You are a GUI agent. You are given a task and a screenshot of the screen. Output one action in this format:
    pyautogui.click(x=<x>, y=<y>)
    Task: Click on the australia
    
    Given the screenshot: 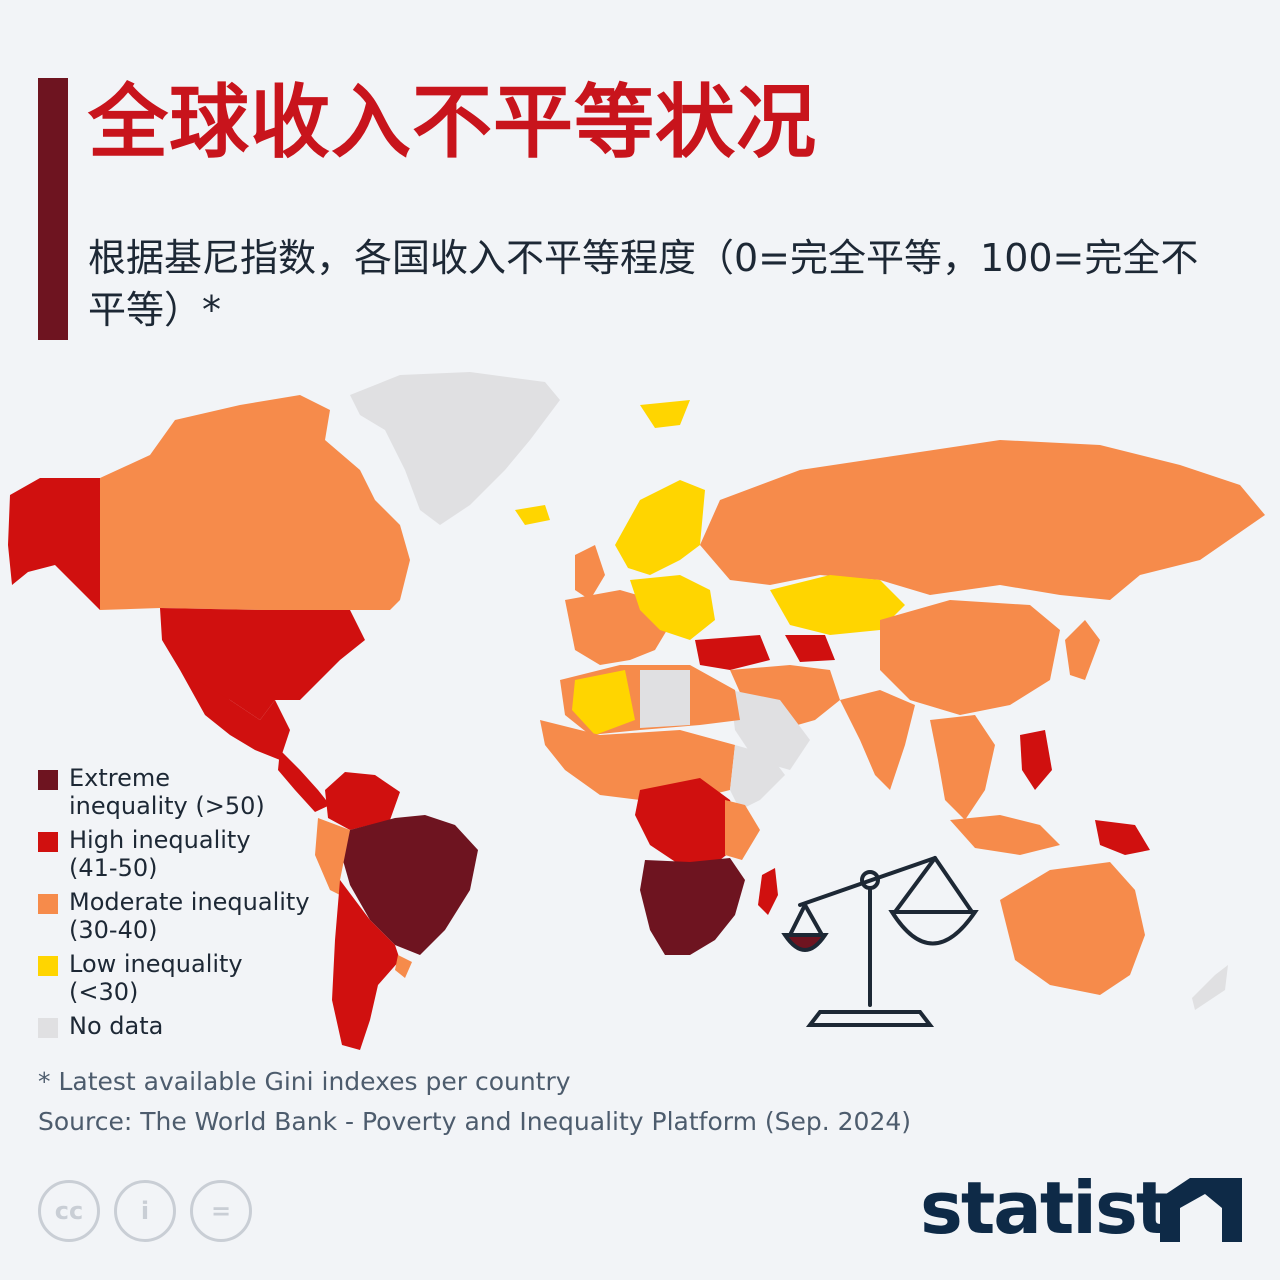 What is the action you would take?
    pyautogui.click(x=1072, y=928)
    